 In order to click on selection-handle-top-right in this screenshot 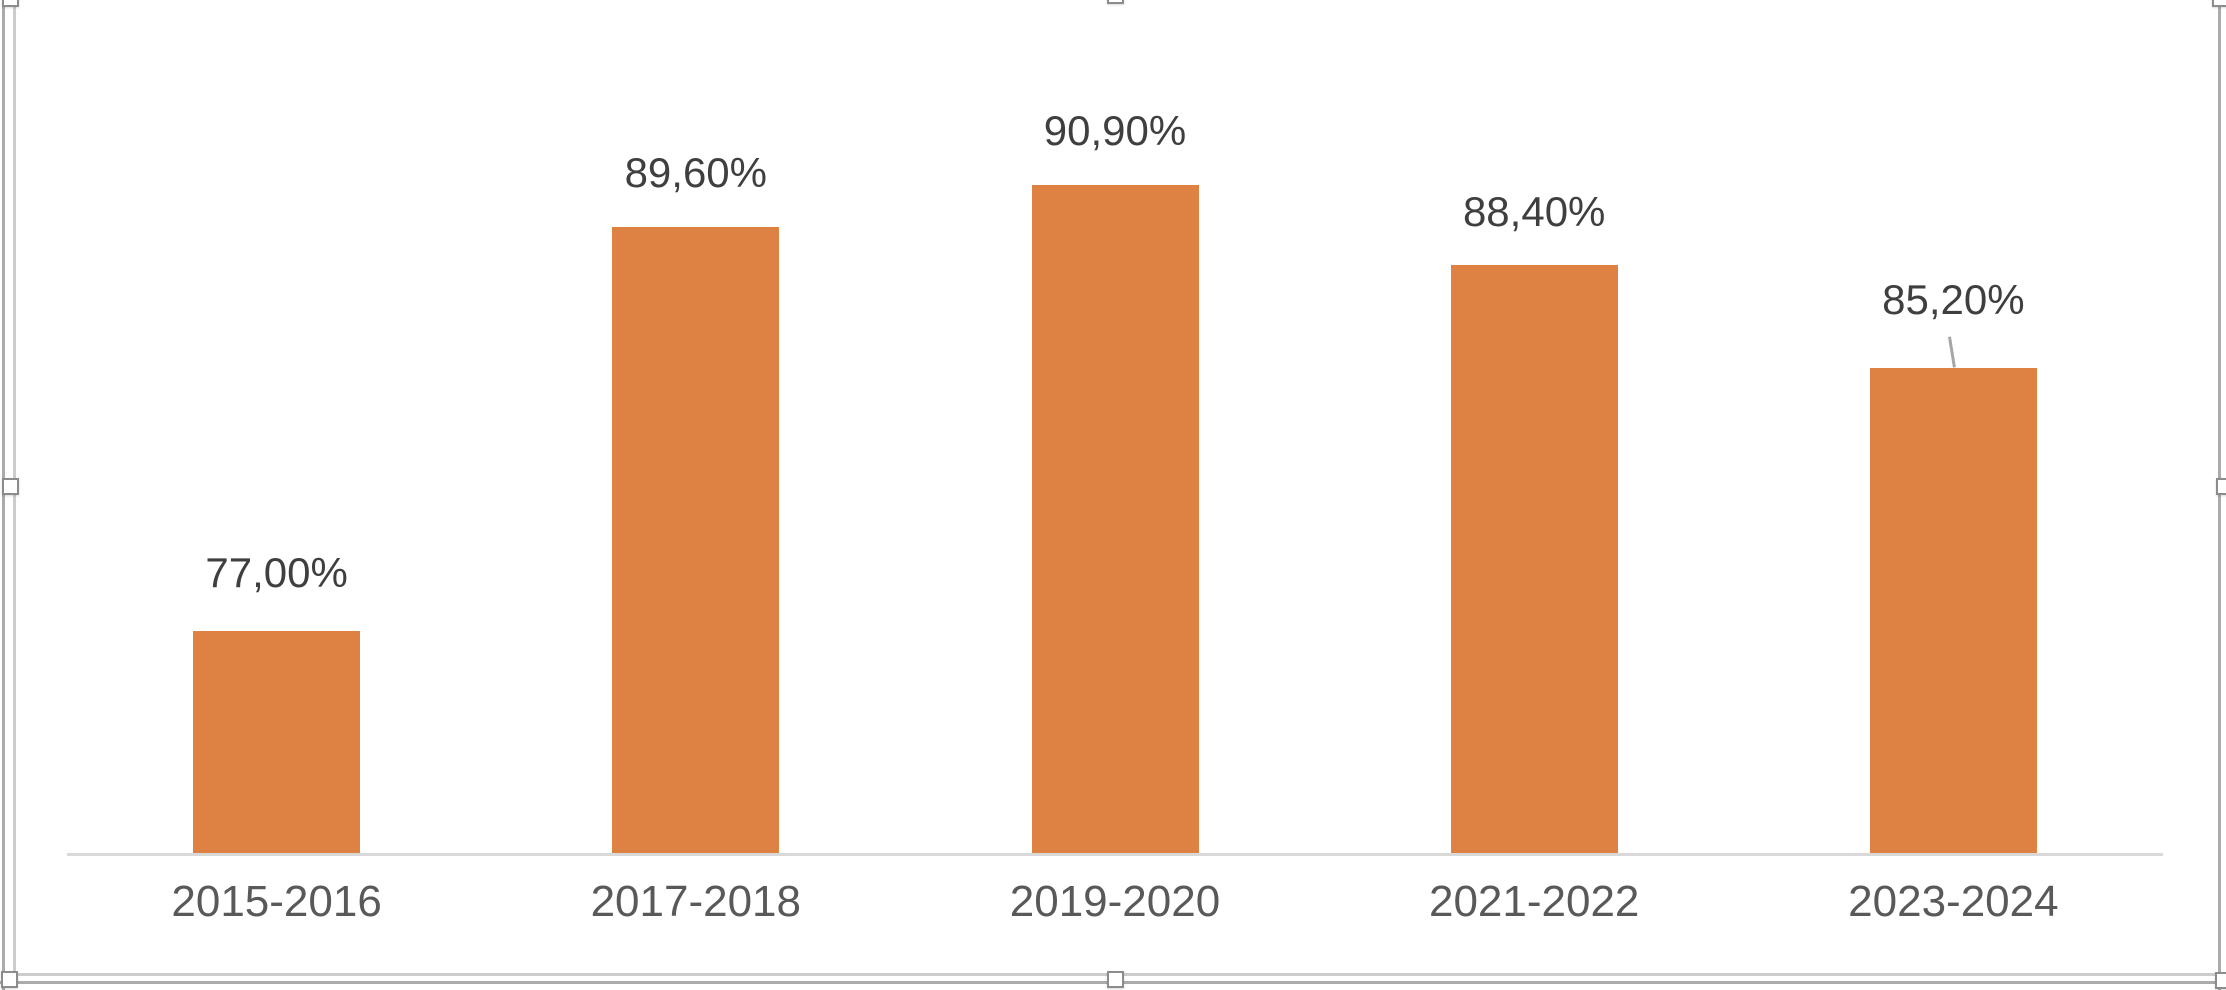, I will do `click(2219, 3)`.